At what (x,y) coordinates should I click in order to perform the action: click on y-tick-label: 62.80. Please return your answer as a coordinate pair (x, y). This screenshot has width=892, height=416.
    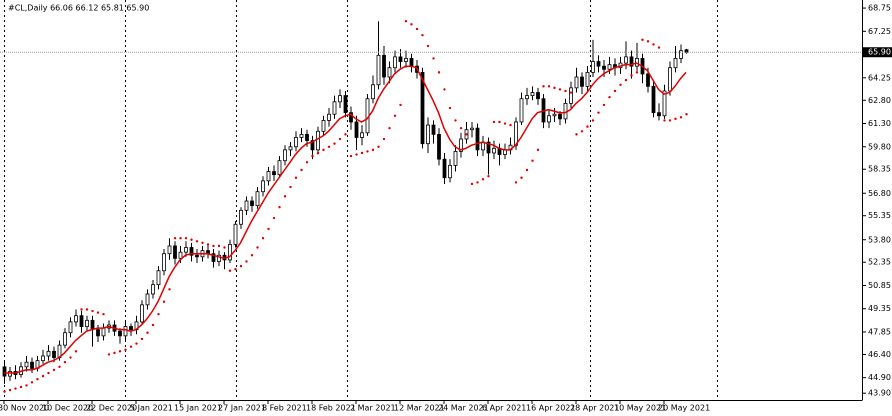
    Looking at the image, I should click on (879, 100).